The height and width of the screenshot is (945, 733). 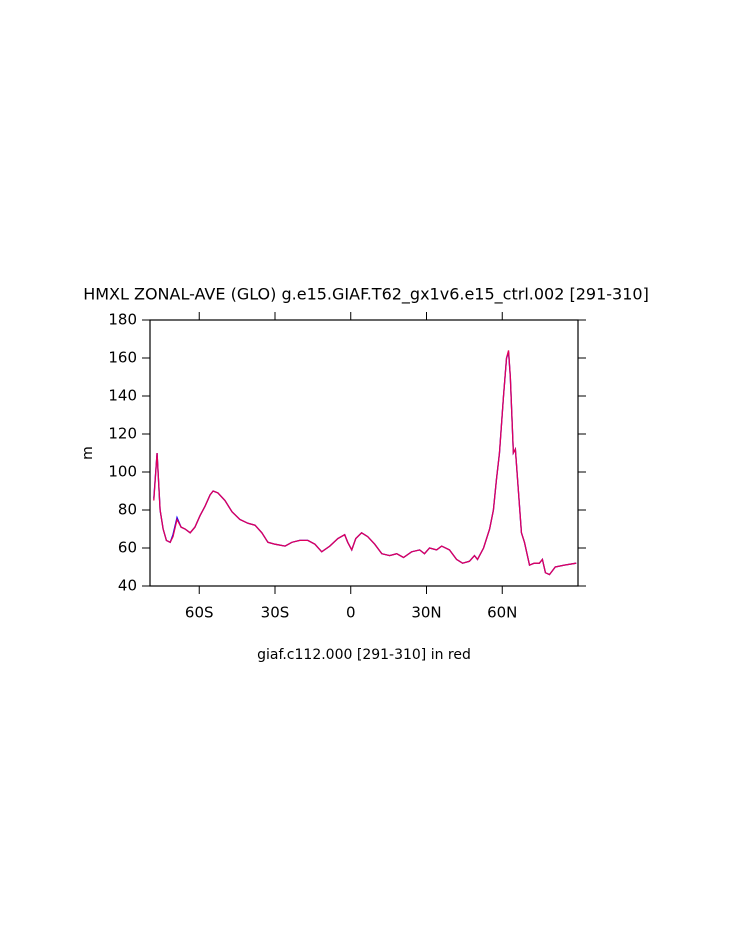 I want to click on y-tick-label: 80, so click(x=127, y=510).